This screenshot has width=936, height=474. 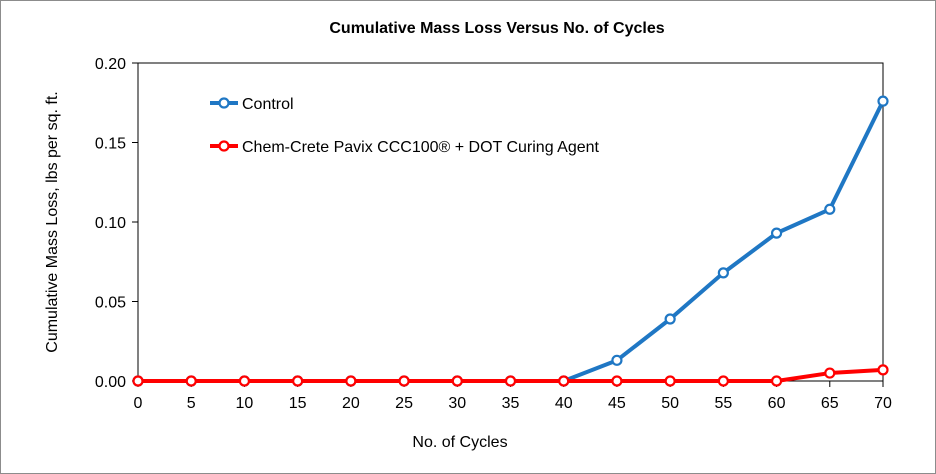 I want to click on x-tick-label: 10, so click(x=245, y=403).